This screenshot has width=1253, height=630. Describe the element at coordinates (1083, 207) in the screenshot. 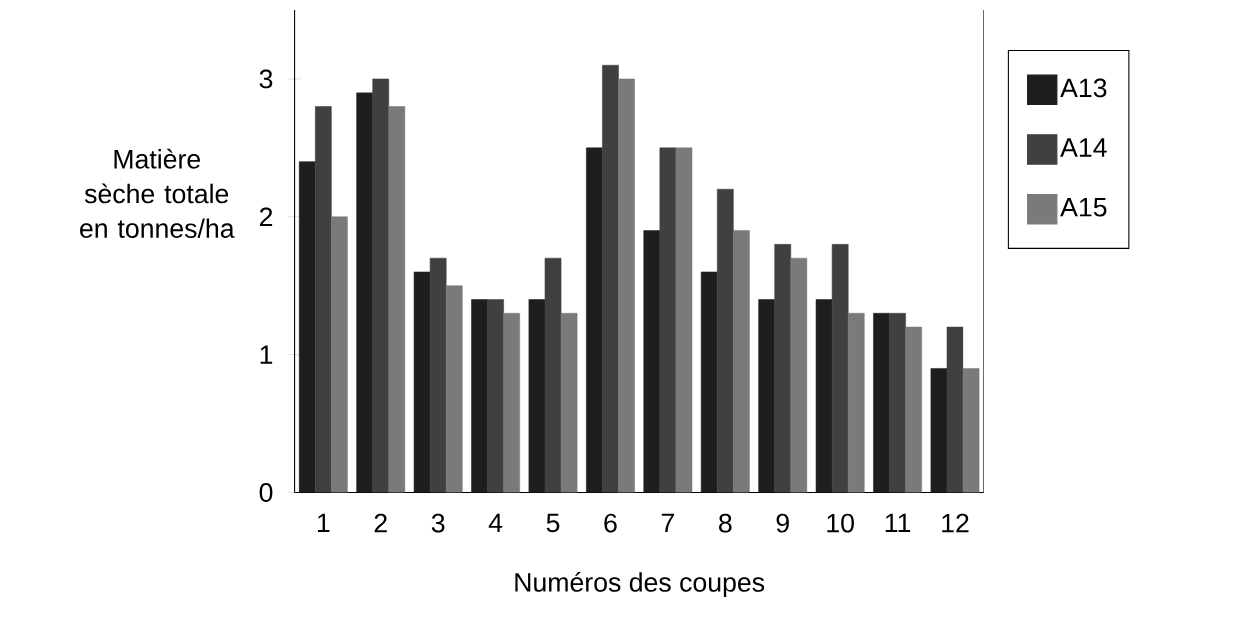

I see `legend-label: A15` at that location.